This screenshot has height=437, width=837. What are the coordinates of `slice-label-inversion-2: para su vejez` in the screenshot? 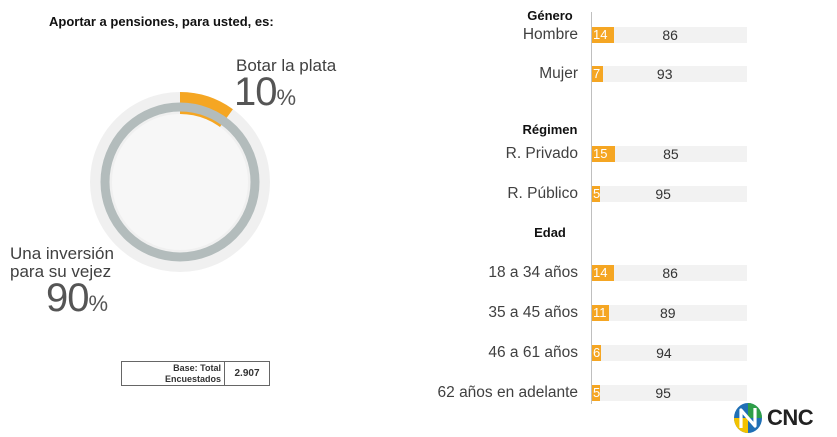 It's located at (61, 271).